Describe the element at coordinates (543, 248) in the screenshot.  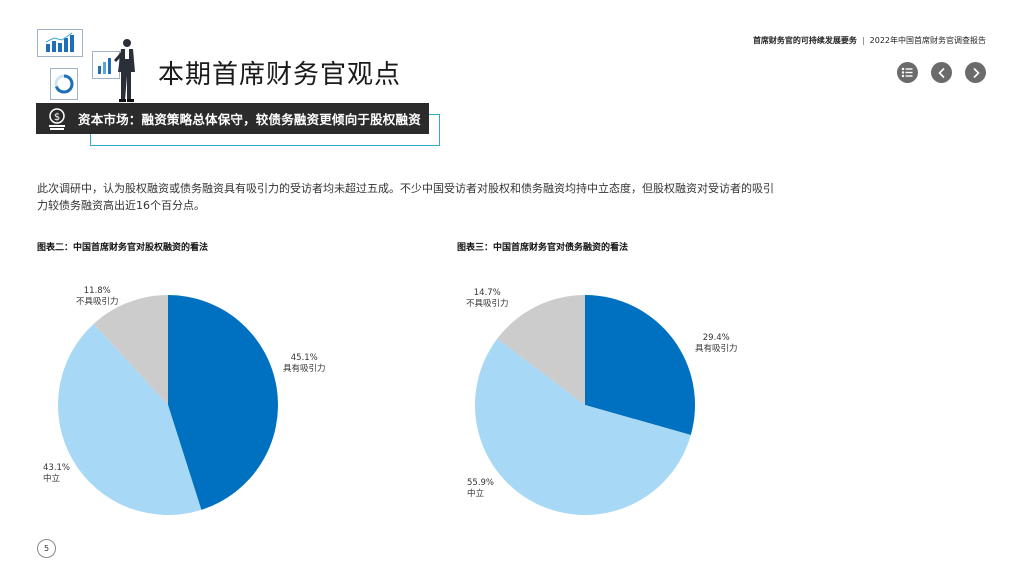
I see `chart-2-title: 图表三：中国首席财务官对债务融资的看法` at that location.